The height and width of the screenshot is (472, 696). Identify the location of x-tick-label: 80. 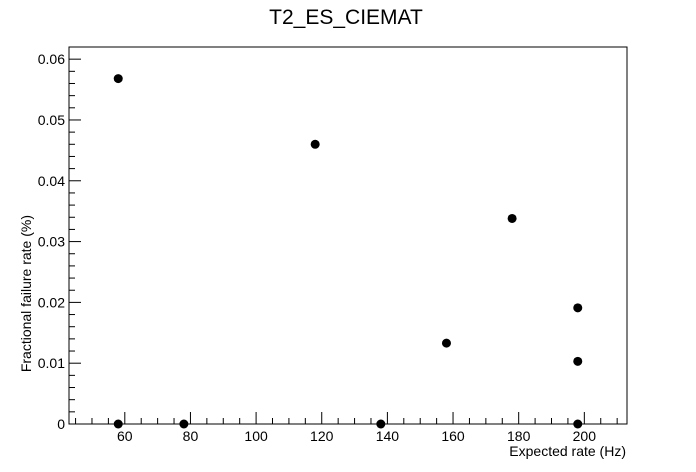
(191, 436).